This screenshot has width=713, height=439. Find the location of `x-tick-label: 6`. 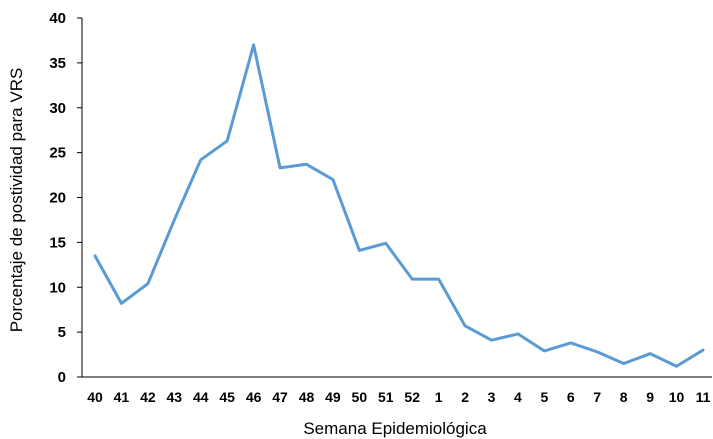

x-tick-label: 6 is located at coordinates (571, 397).